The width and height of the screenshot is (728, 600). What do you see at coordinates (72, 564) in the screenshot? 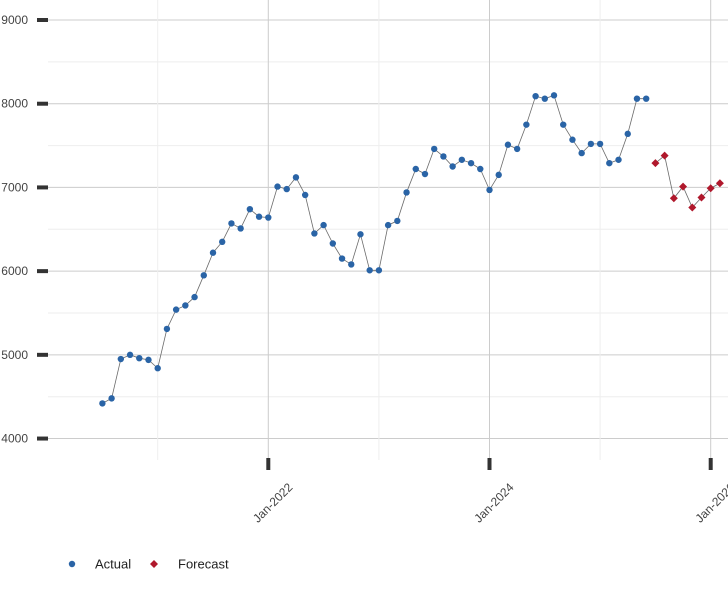
I see `legend-actual-marker` at bounding box center [72, 564].